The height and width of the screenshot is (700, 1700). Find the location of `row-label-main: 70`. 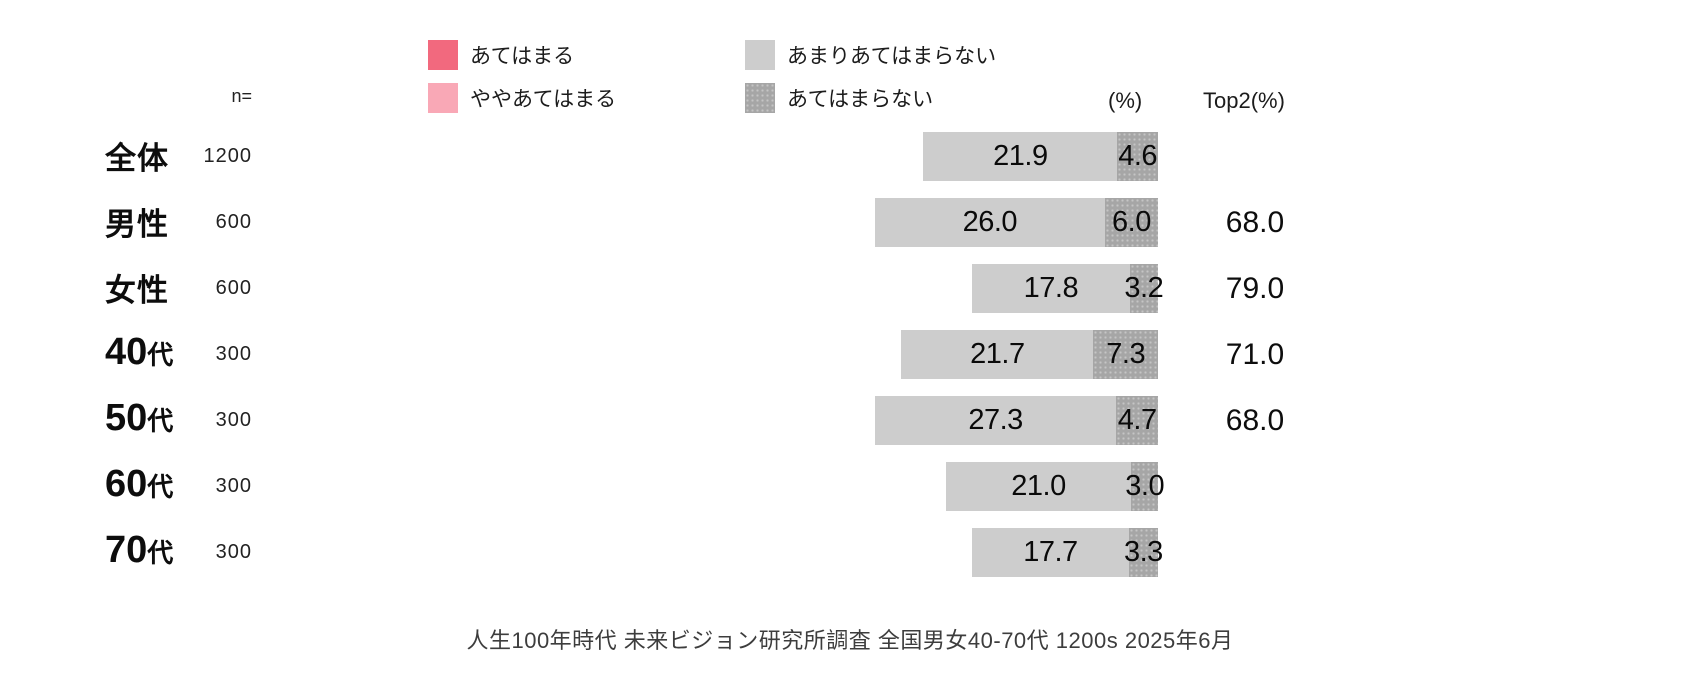

row-label-main: 70 is located at coordinates (126, 549).